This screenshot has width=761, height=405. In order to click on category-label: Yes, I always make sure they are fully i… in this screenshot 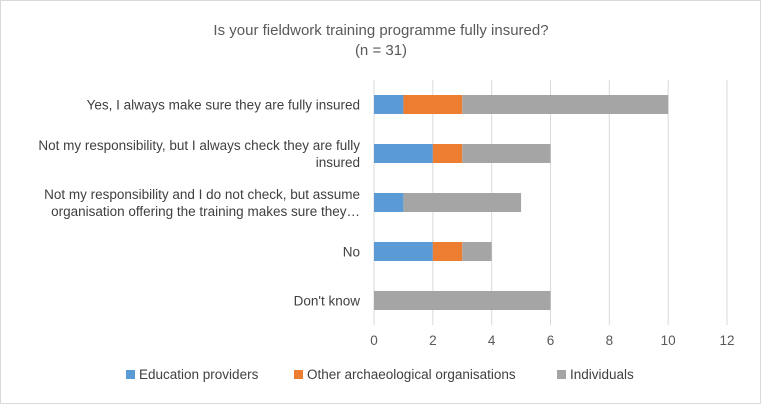, I will do `click(223, 105)`.